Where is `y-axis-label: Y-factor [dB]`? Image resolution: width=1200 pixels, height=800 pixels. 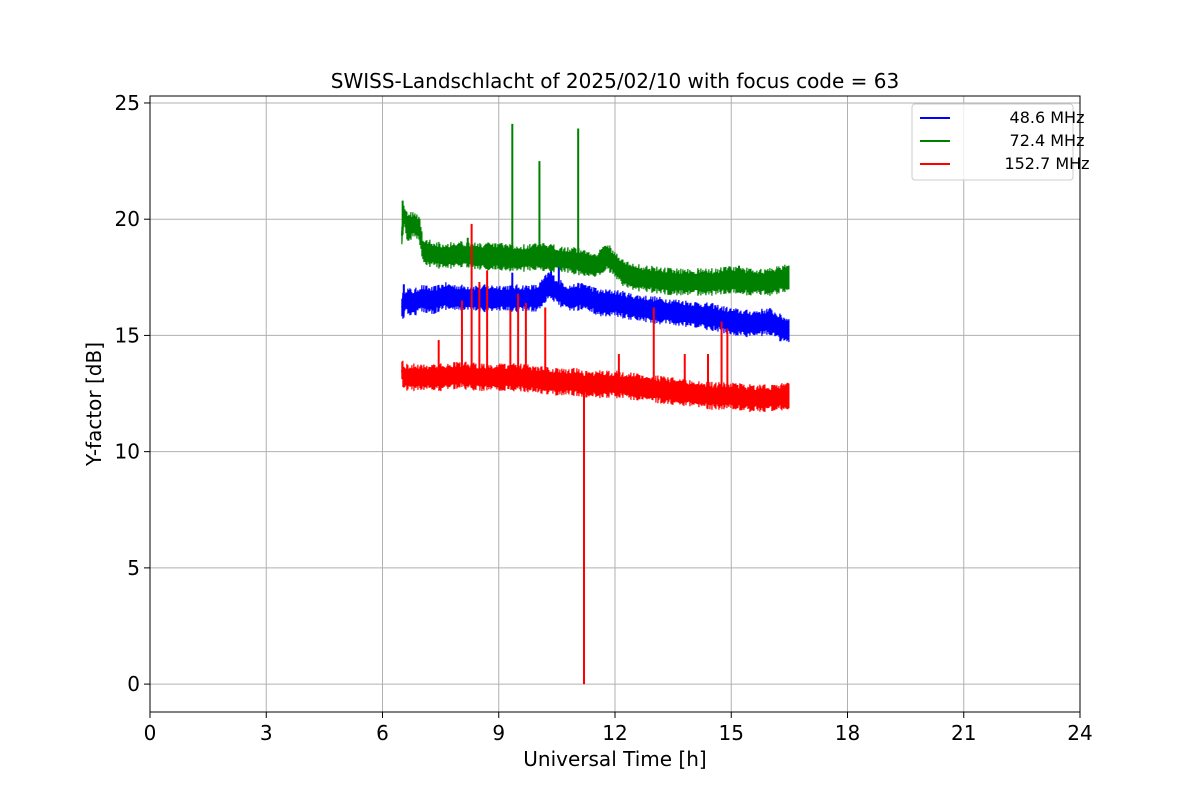 y-axis-label: Y-factor [dB] is located at coordinates (94, 404).